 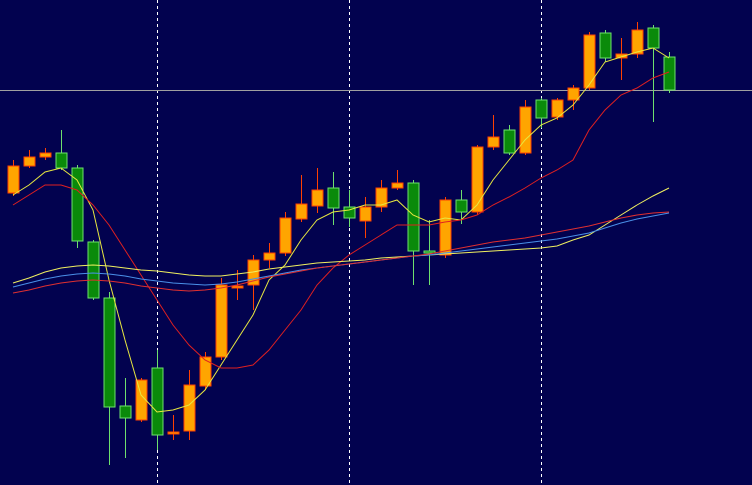 I want to click on moving-average-line, so click(x=341, y=252).